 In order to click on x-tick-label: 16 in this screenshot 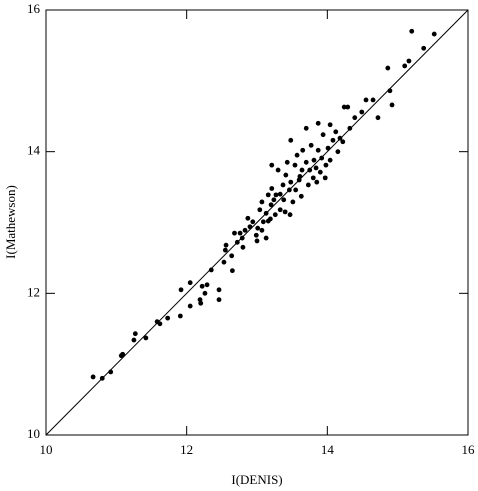, I will do `click(469, 449)`.